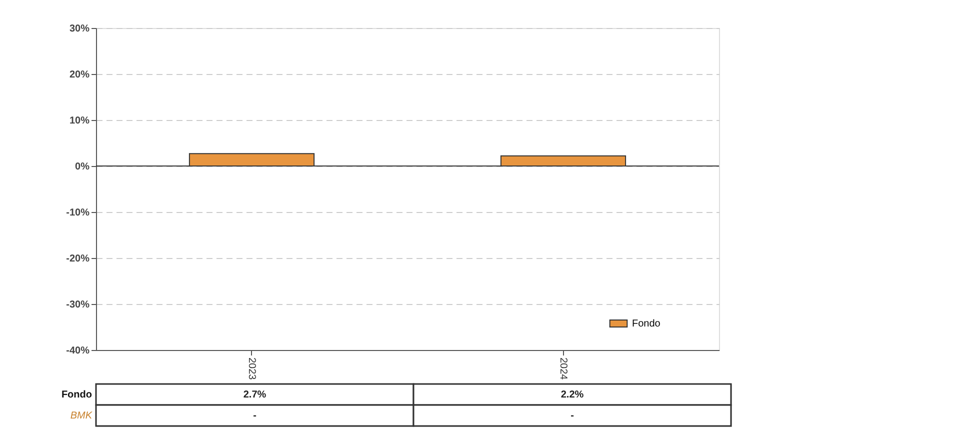 The image size is (956, 431). What do you see at coordinates (78, 351) in the screenshot?
I see `y-tick-label: -40%` at bounding box center [78, 351].